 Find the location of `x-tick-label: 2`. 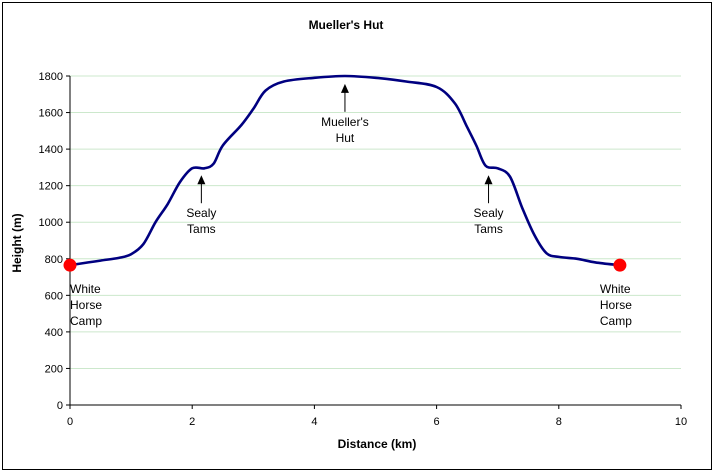

x-tick-label: 2 is located at coordinates (192, 422).